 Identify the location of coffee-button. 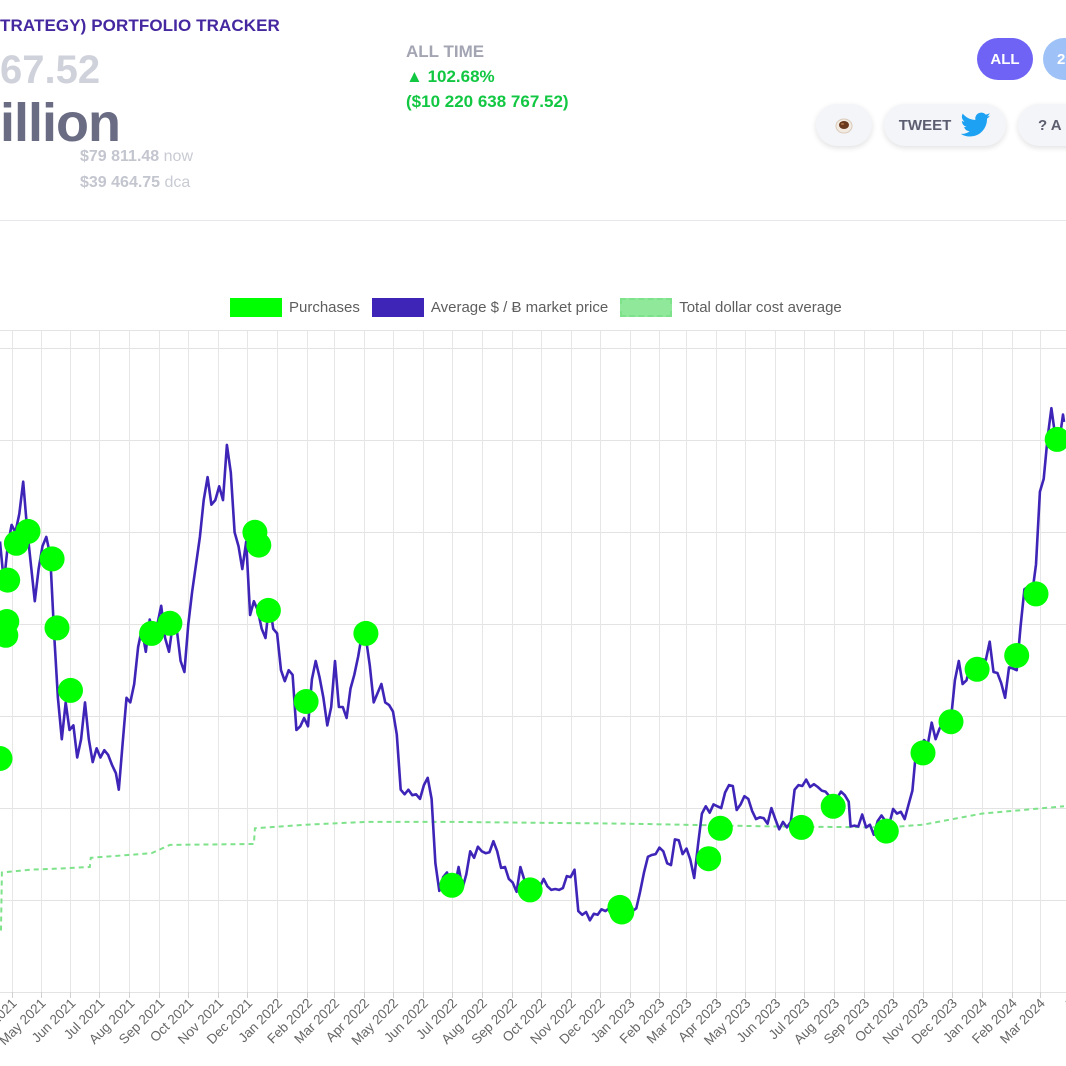
(844, 125).